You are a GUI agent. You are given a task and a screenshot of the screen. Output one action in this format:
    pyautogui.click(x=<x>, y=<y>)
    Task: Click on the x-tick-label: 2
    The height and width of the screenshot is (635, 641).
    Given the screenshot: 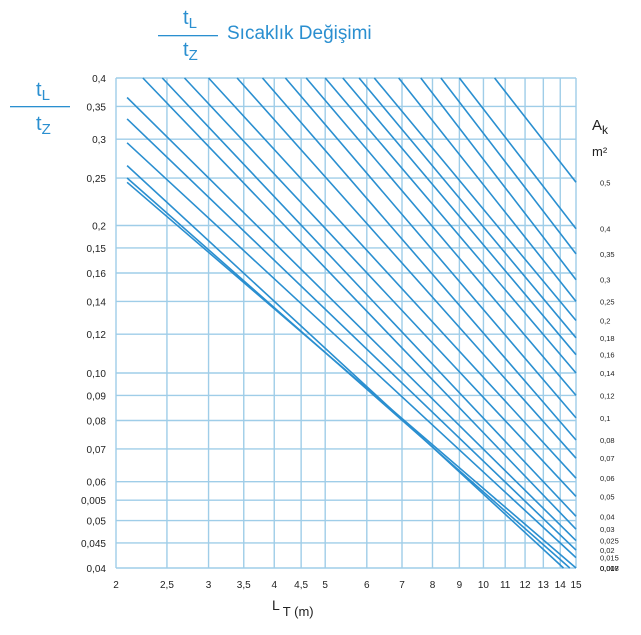 What is the action you would take?
    pyautogui.click(x=116, y=585)
    